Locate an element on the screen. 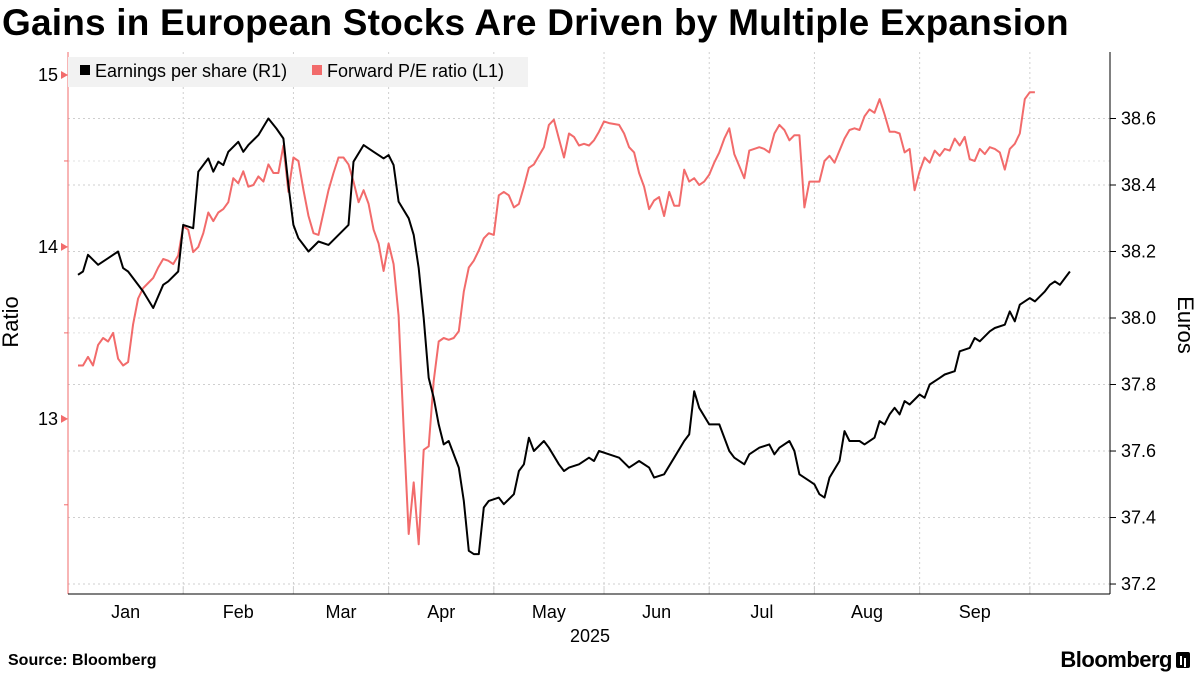  right-axis-title: Euros is located at coordinates (1185, 324).